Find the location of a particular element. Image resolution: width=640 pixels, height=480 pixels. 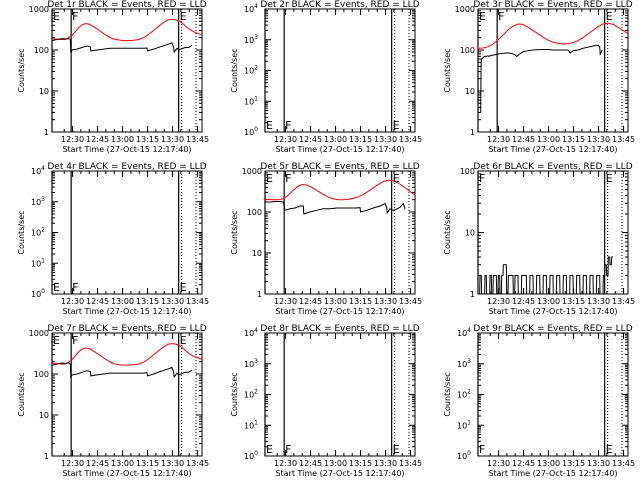

panel-title: Det 9r BLACK = Events, RED = LLD is located at coordinates (552, 329).